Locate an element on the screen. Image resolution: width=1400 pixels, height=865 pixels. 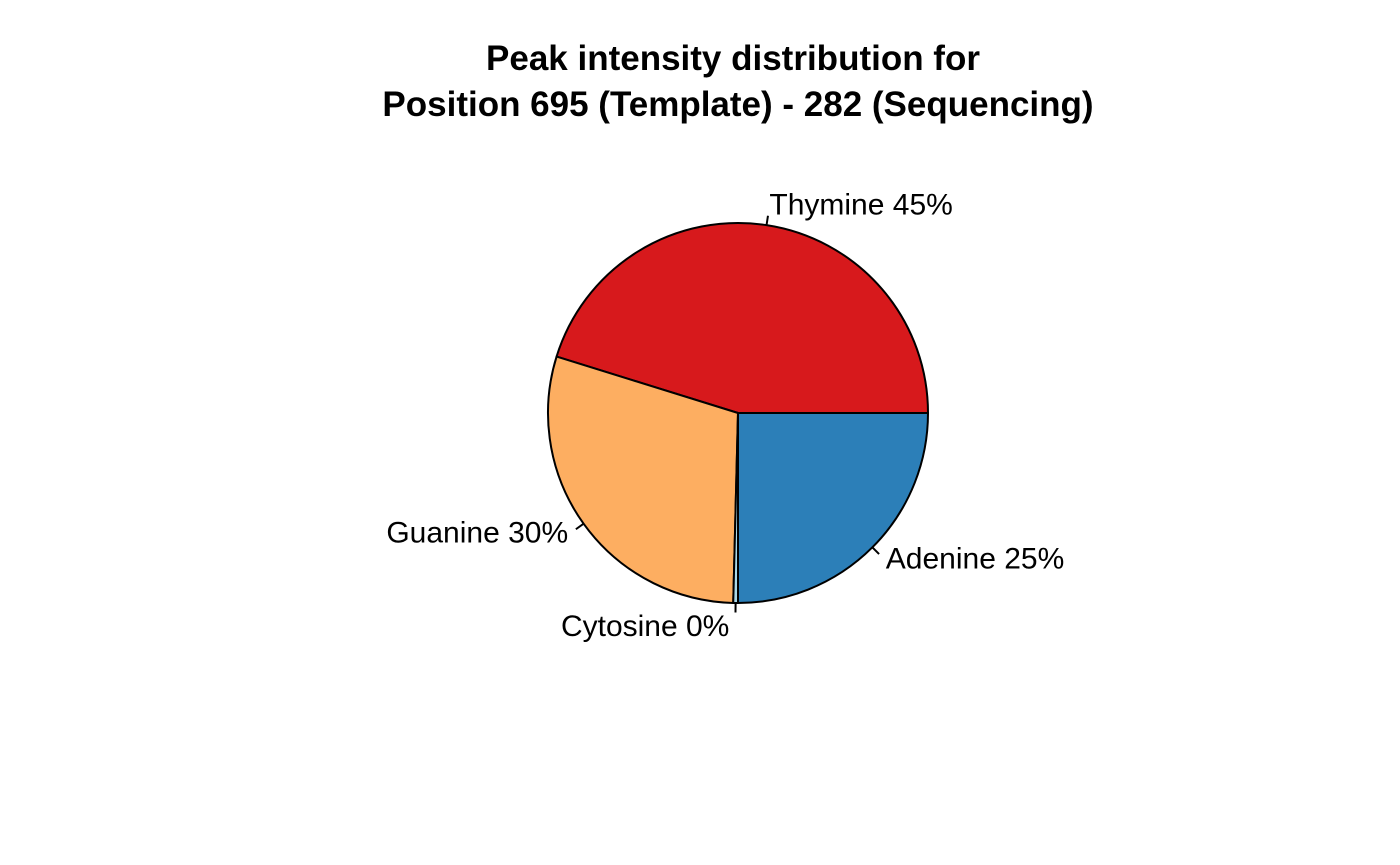
chart-title-line-1: Peak intensity distribution for is located at coordinates (733, 58).